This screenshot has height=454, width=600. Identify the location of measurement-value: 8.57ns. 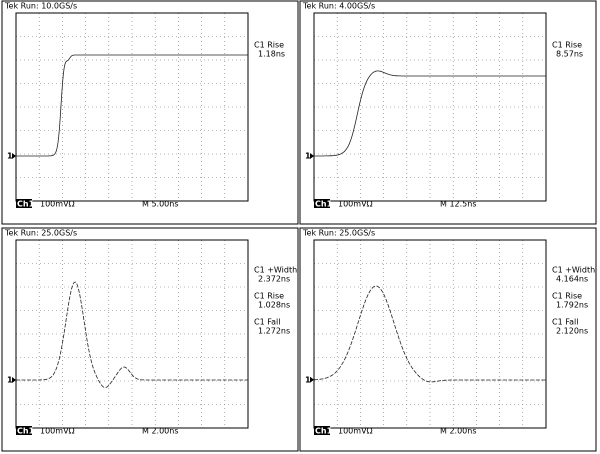
(569, 54).